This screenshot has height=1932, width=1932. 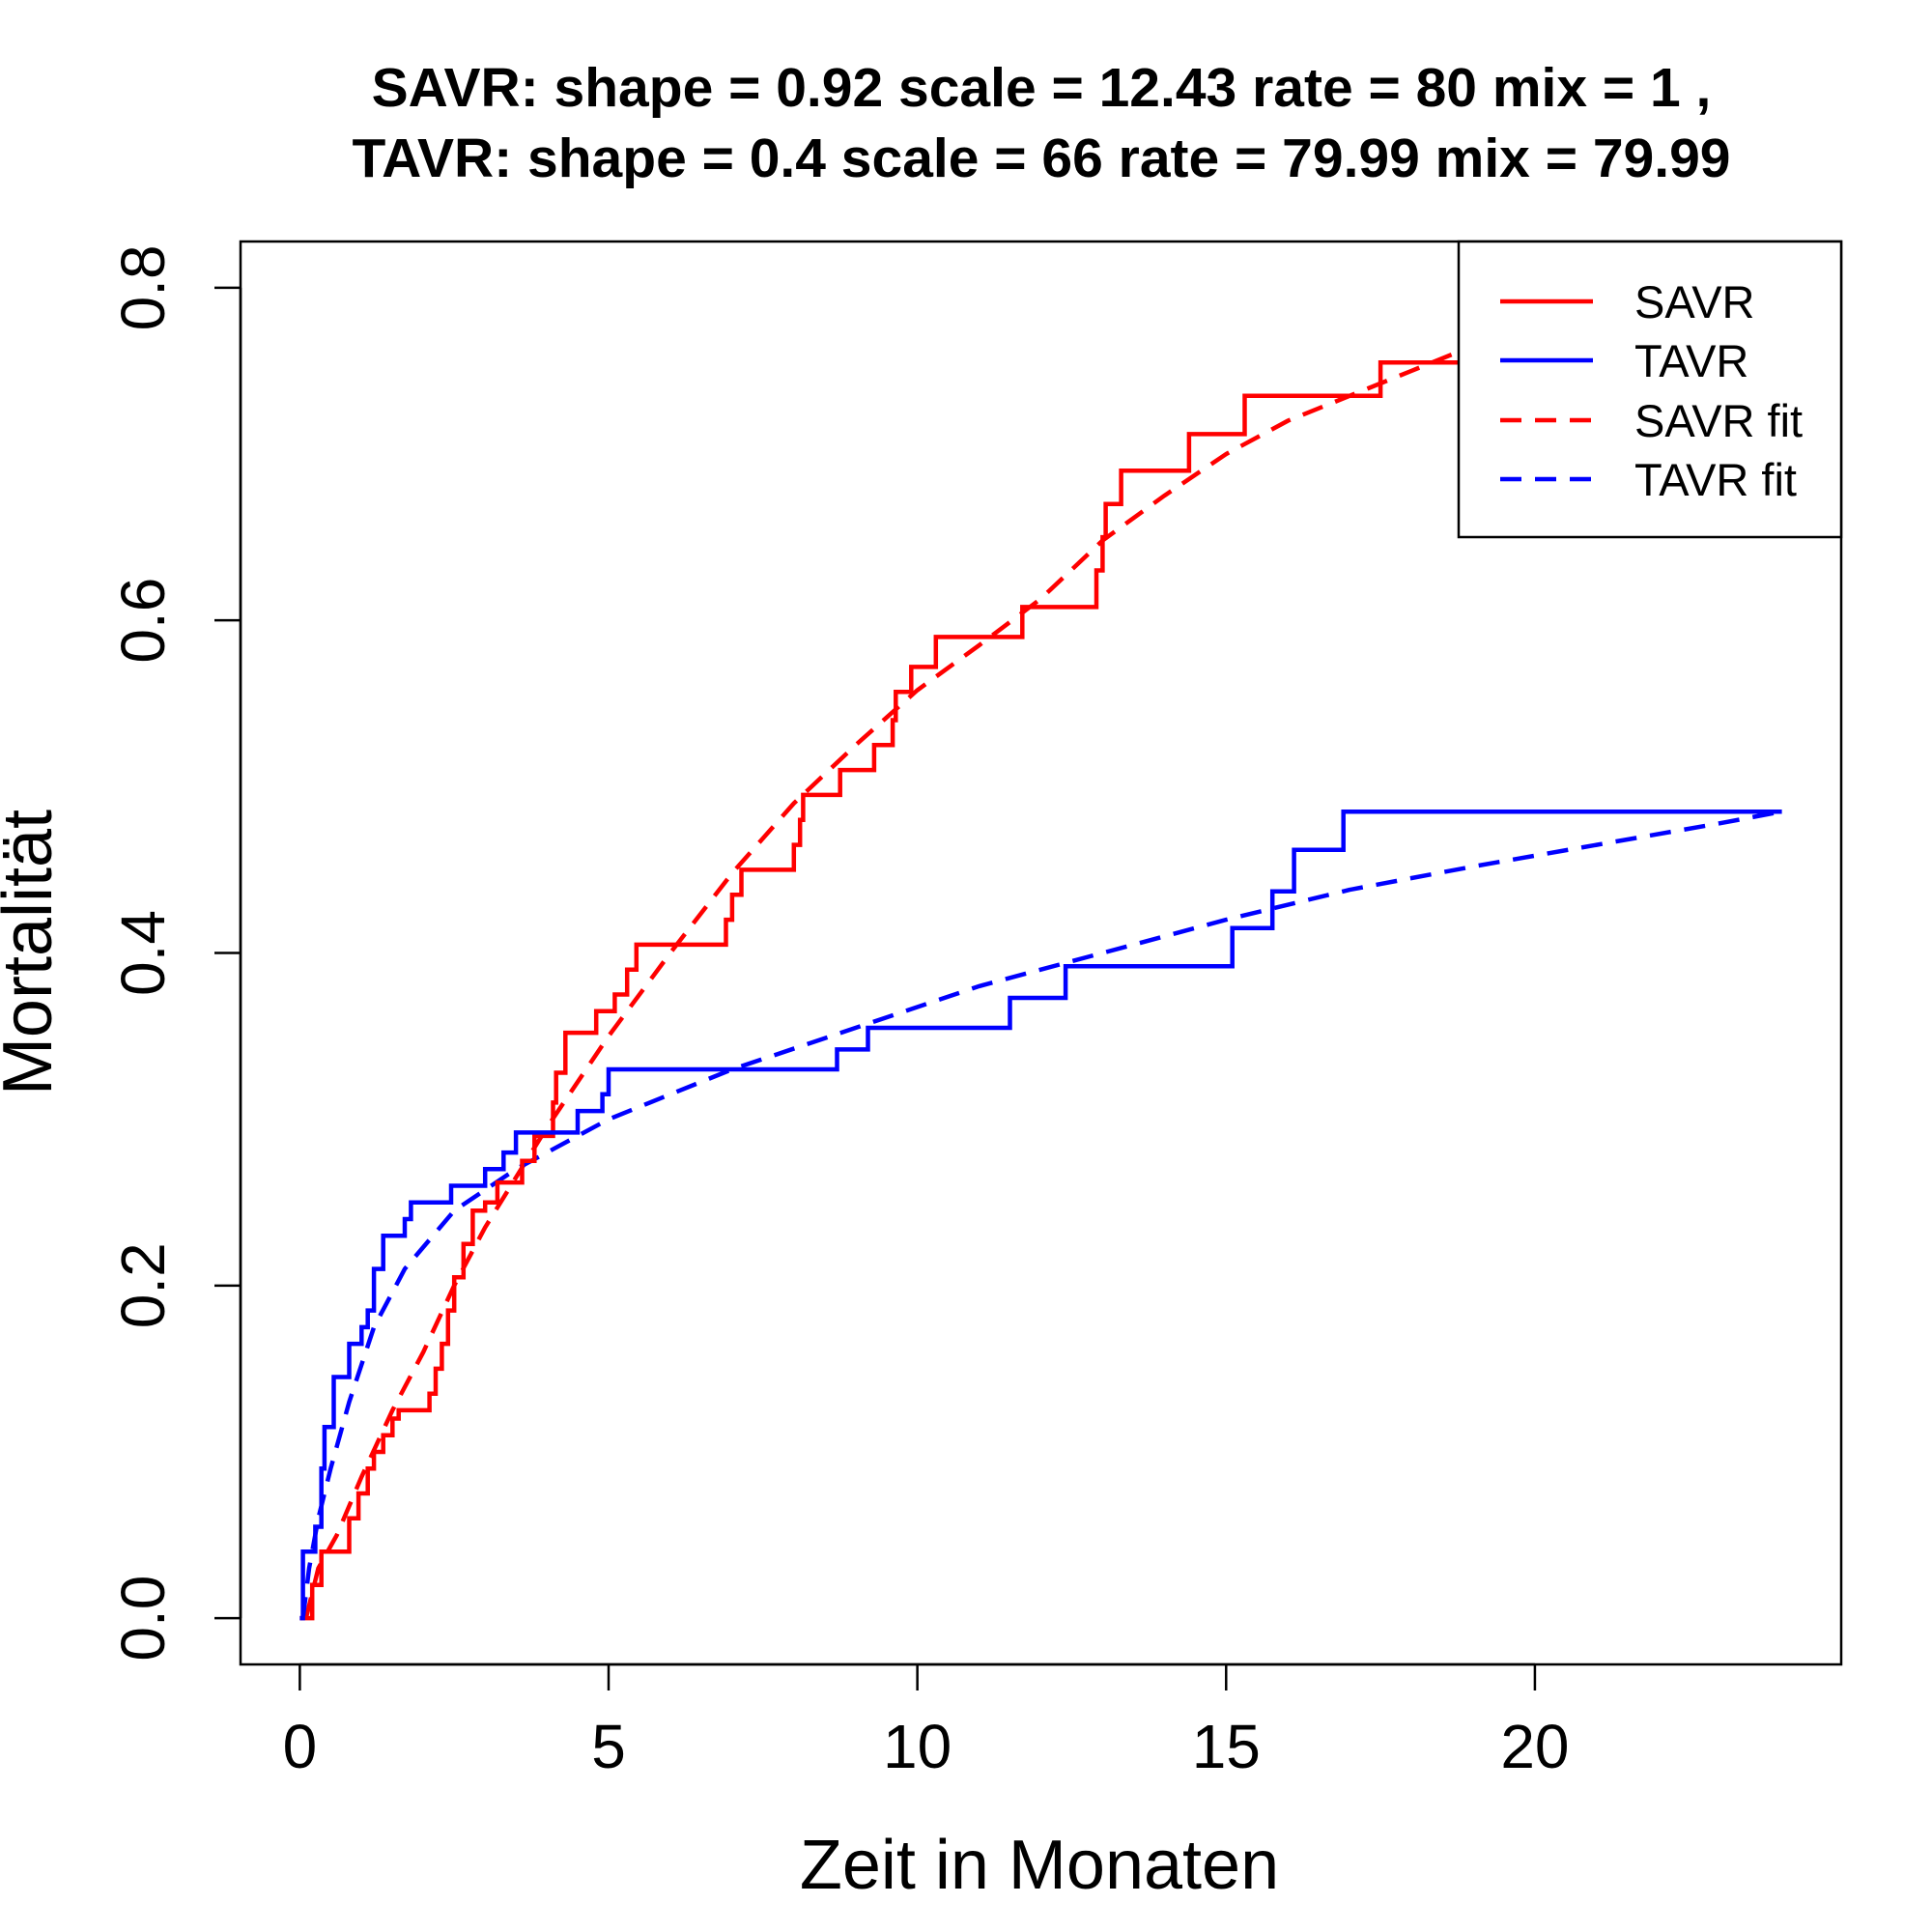 I want to click on y-tick-label: 0.2, so click(x=143, y=1285).